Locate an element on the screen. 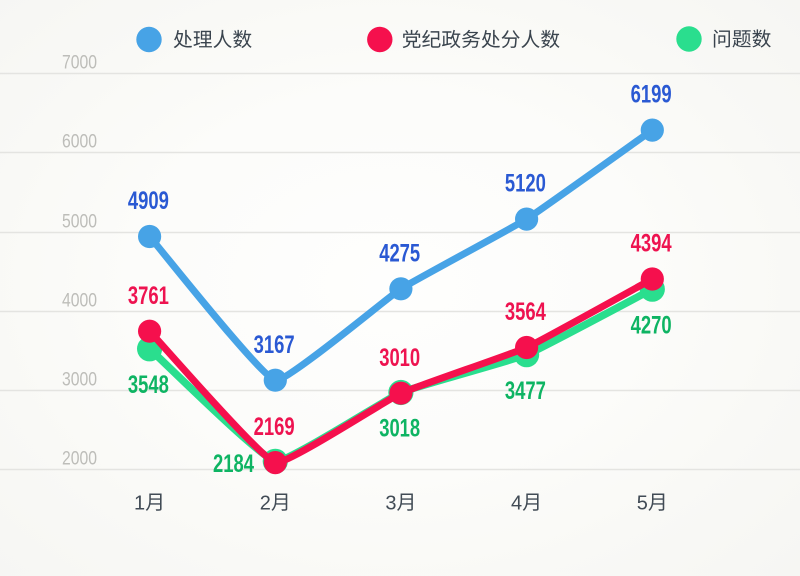 The height and width of the screenshot is (576, 800). svg-text: 4270 is located at coordinates (651, 325).